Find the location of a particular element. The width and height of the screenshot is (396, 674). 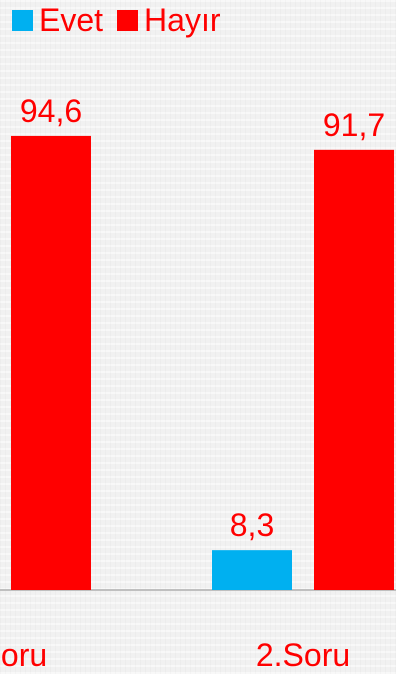

legend-item-evet: Evet is located at coordinates (57, 20).